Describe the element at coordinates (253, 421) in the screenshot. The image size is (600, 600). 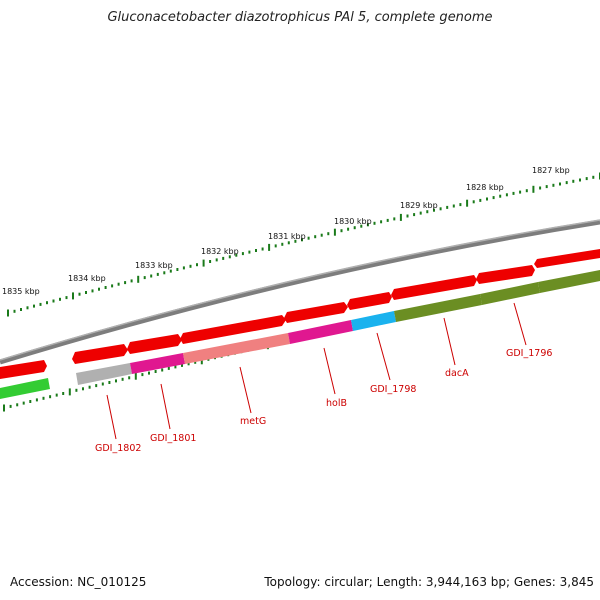
I see `gene-label: metG` at that location.